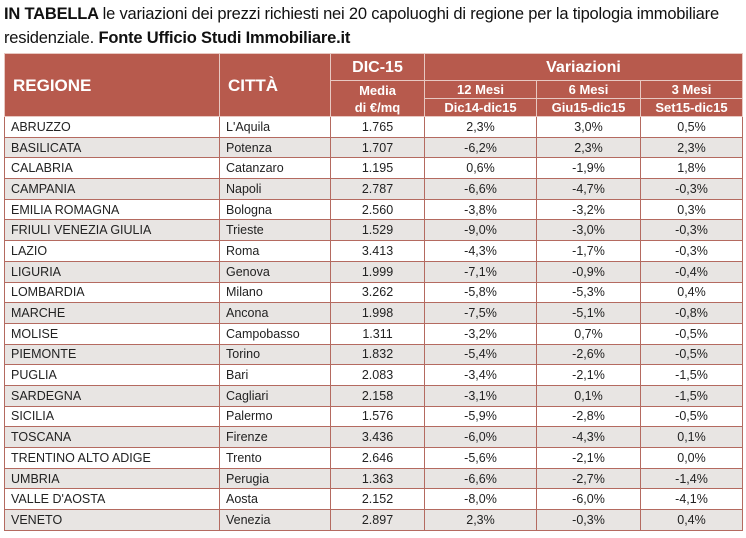  I want to click on cell-var-12-mesi: -5,8%, so click(480, 292).